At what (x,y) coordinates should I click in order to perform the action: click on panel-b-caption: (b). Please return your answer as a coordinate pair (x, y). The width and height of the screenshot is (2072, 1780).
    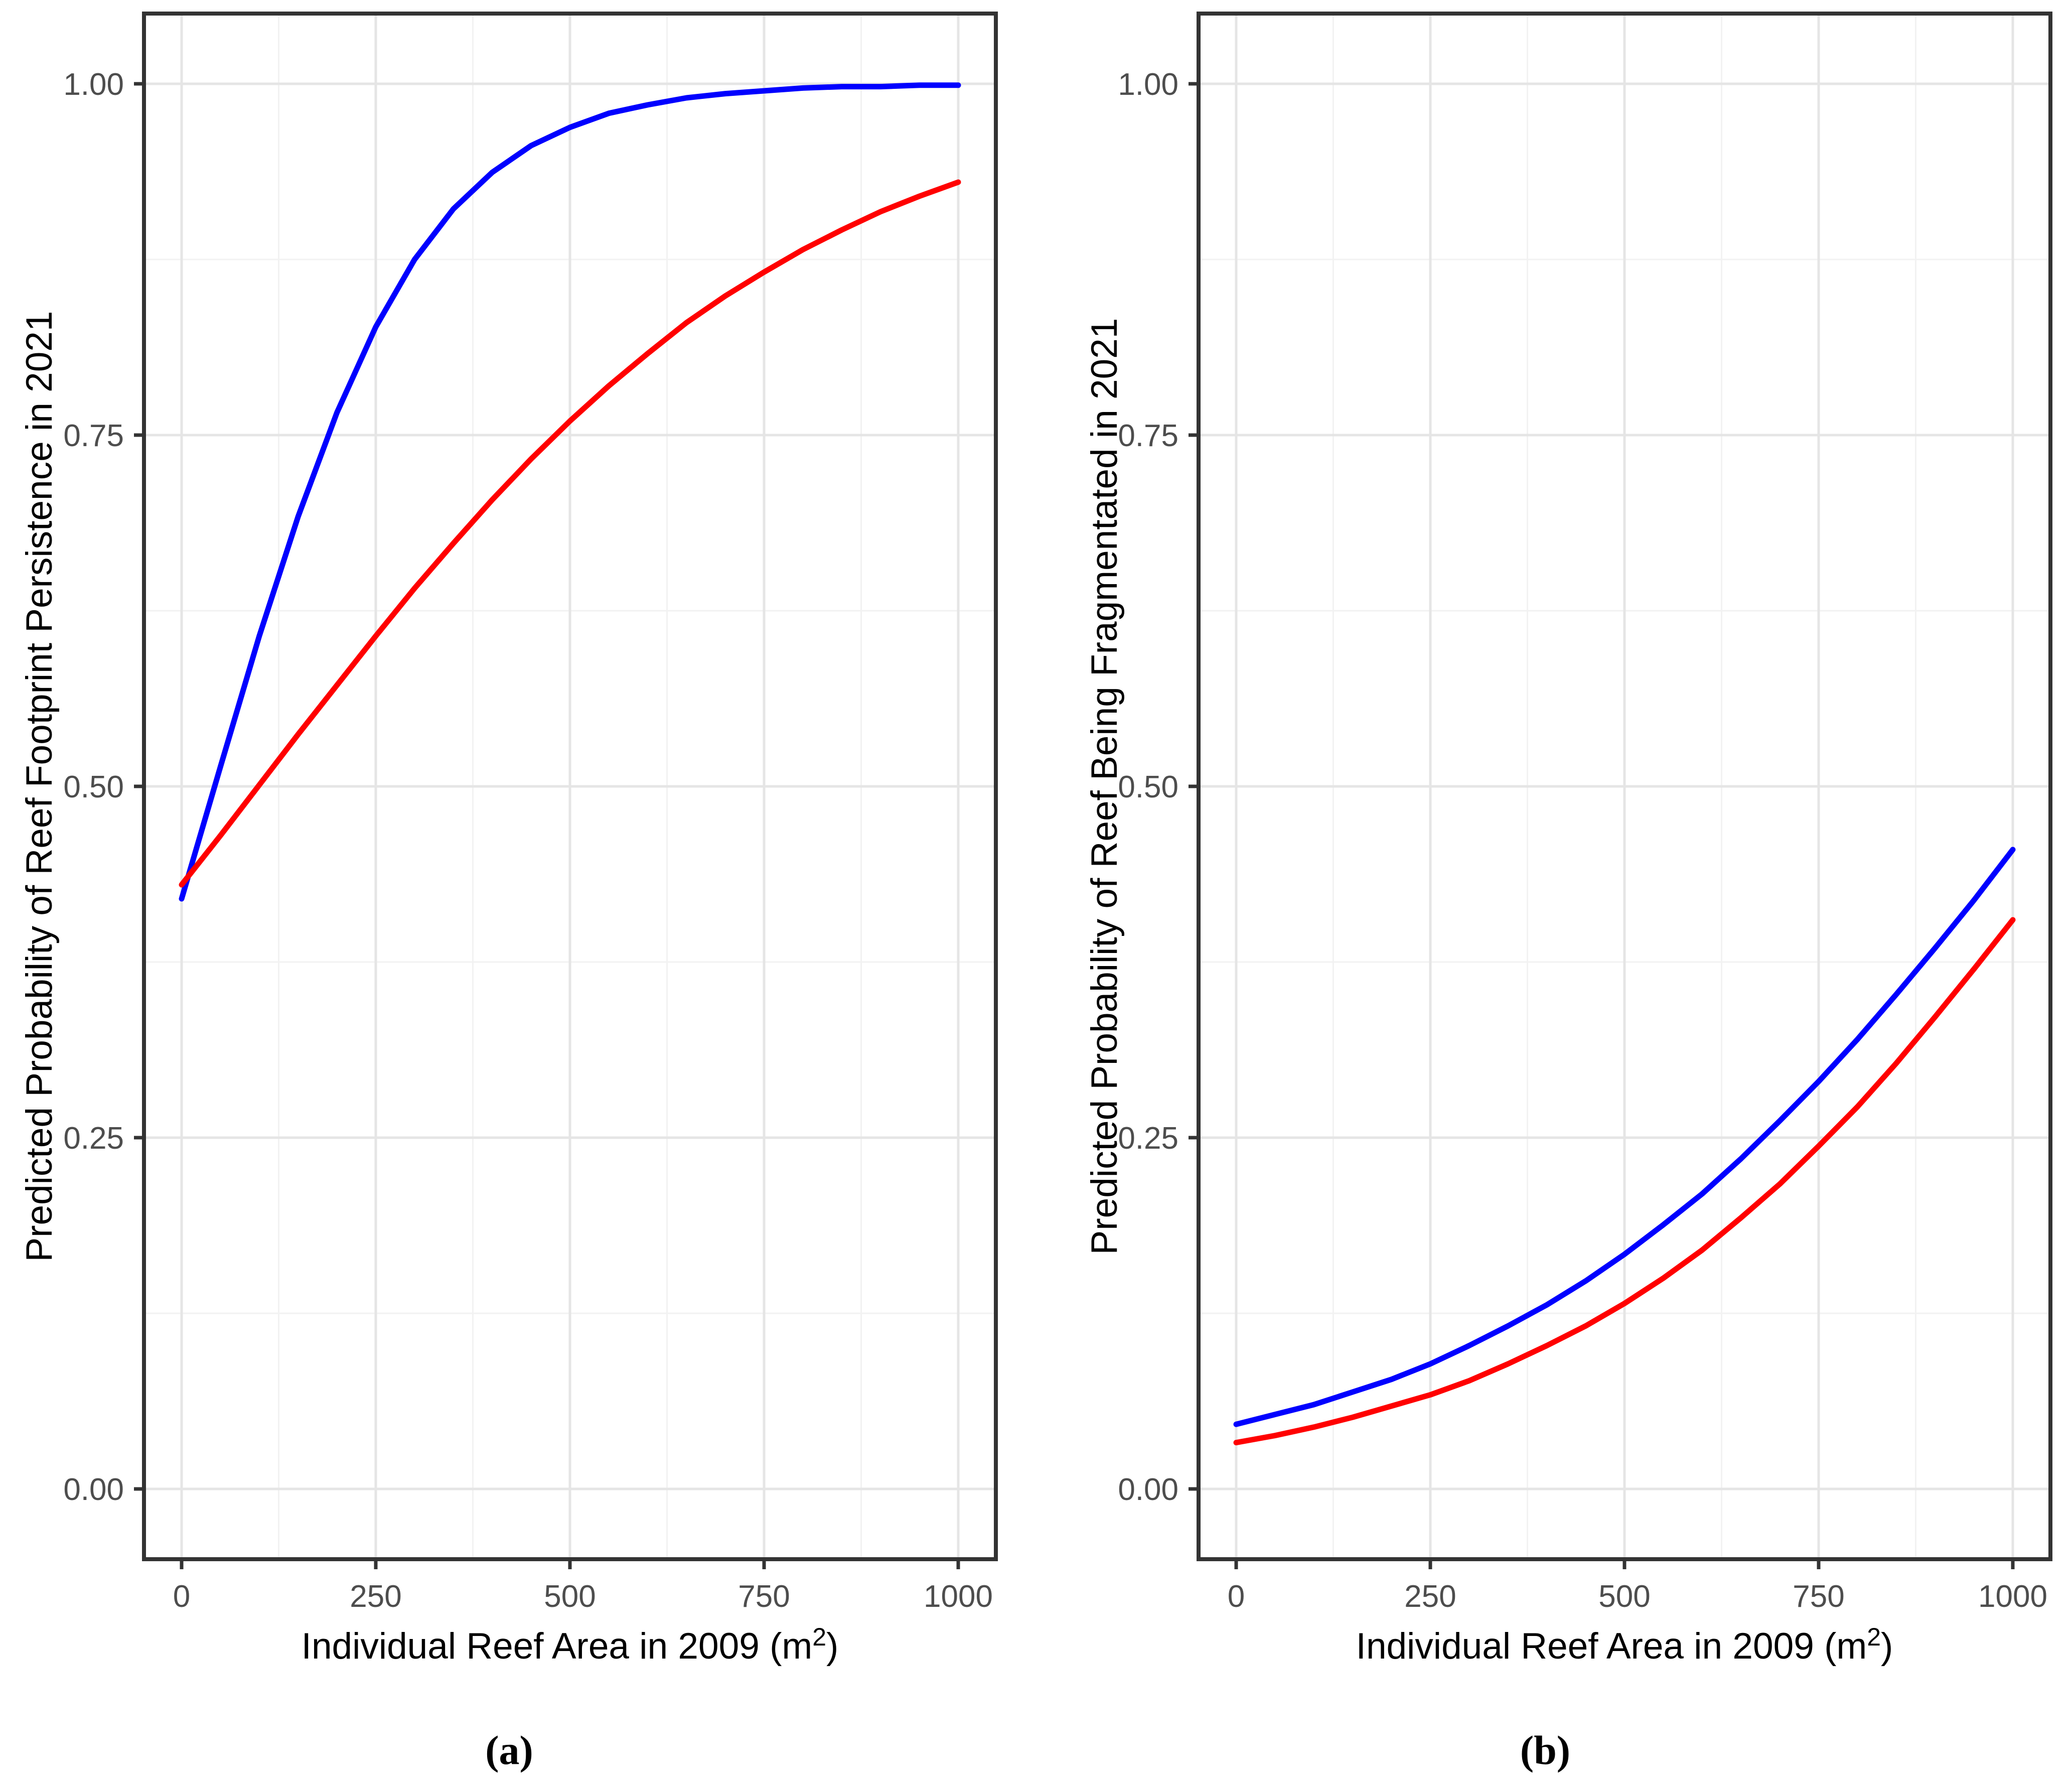
    Looking at the image, I should click on (1545, 1750).